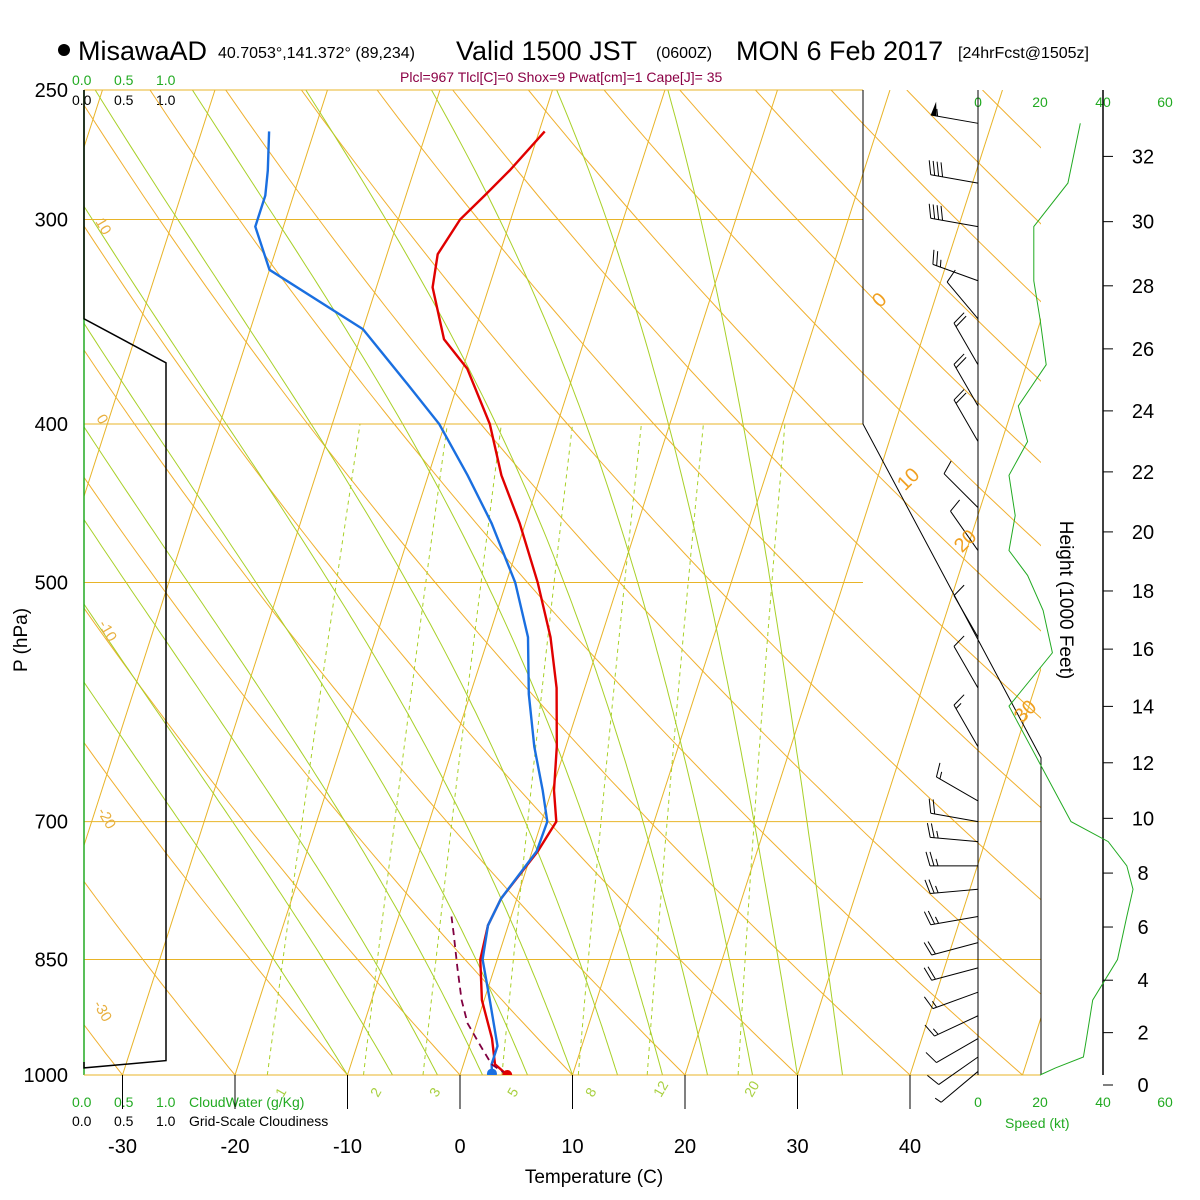  I want to click on x-tick-label: 10, so click(572, 1147).